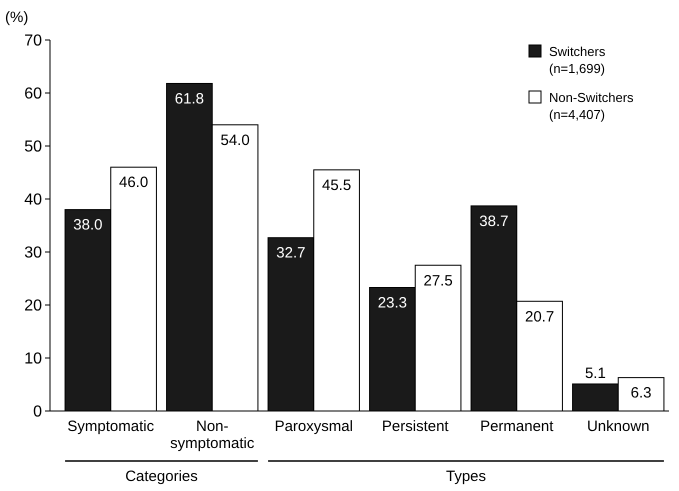 This screenshot has height=491, width=679. What do you see at coordinates (235, 140) in the screenshot?
I see `data-label: 54.0` at bounding box center [235, 140].